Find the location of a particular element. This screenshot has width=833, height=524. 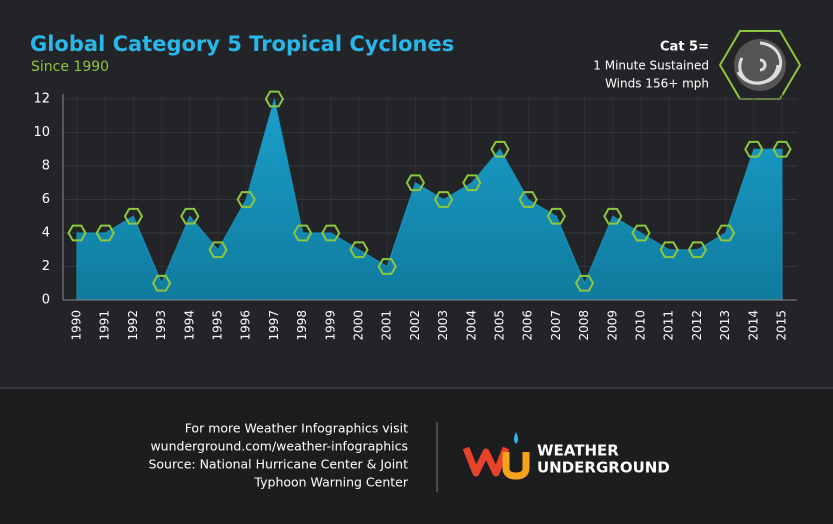

chart-title: Global Category 5 Tropical Cyclones is located at coordinates (242, 44).